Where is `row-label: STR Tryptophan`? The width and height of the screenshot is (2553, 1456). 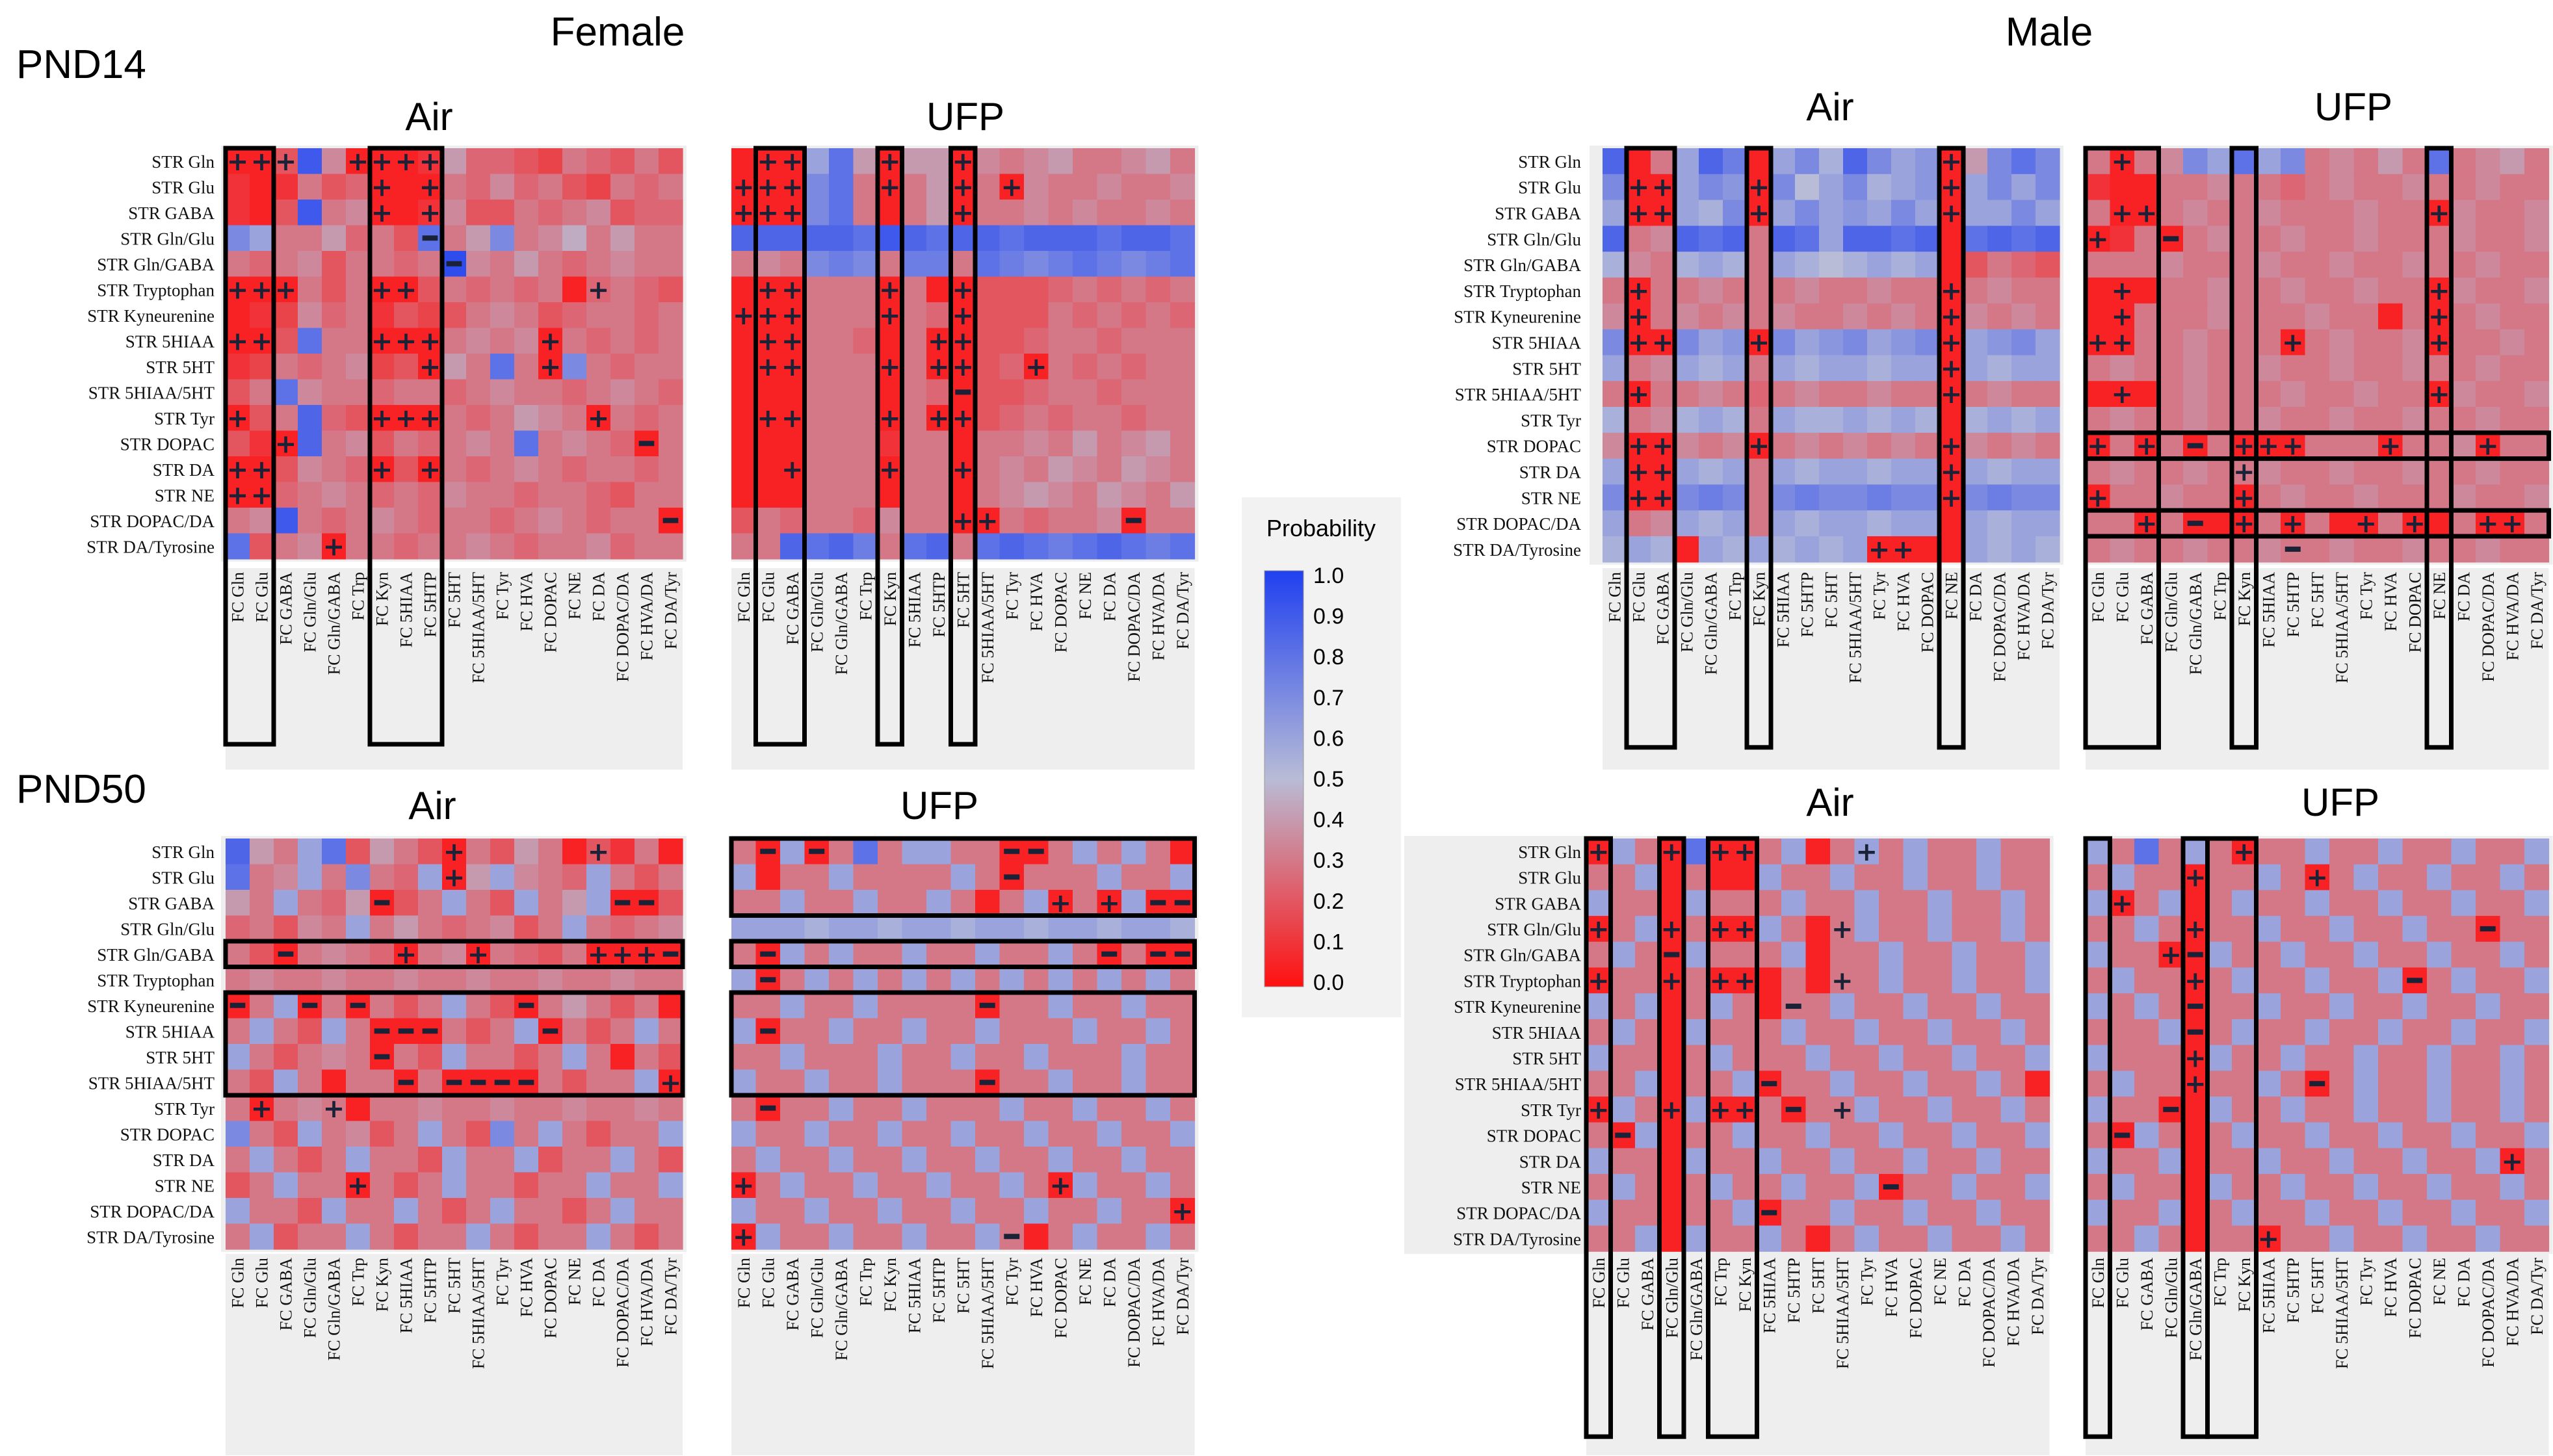 row-label: STR Tryptophan is located at coordinates (156, 980).